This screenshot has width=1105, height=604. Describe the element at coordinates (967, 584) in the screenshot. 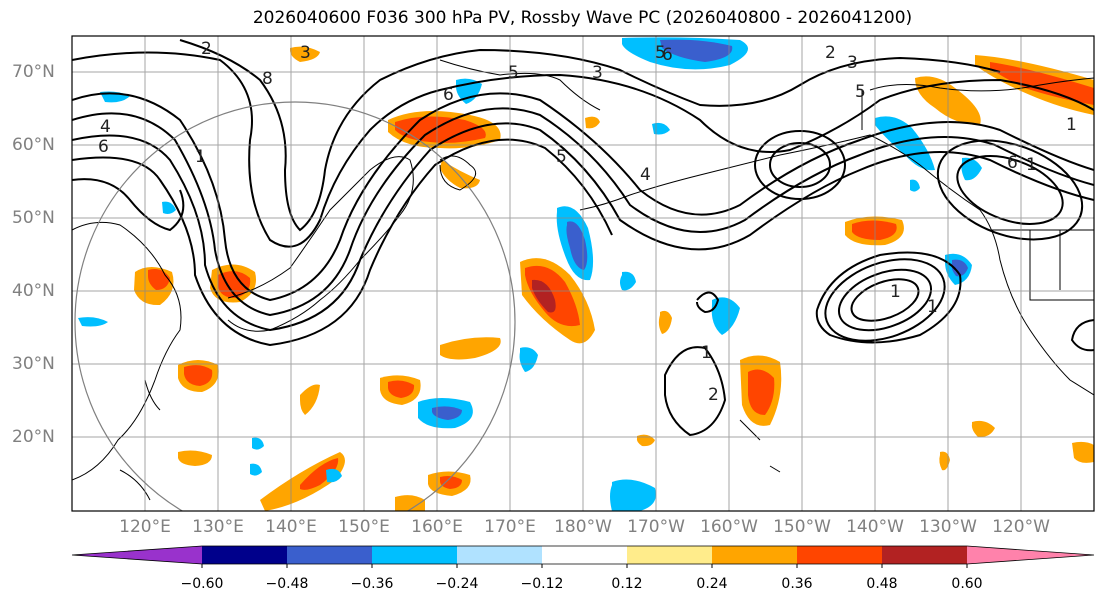

I see `colorbar-tick-label: 0.60` at that location.